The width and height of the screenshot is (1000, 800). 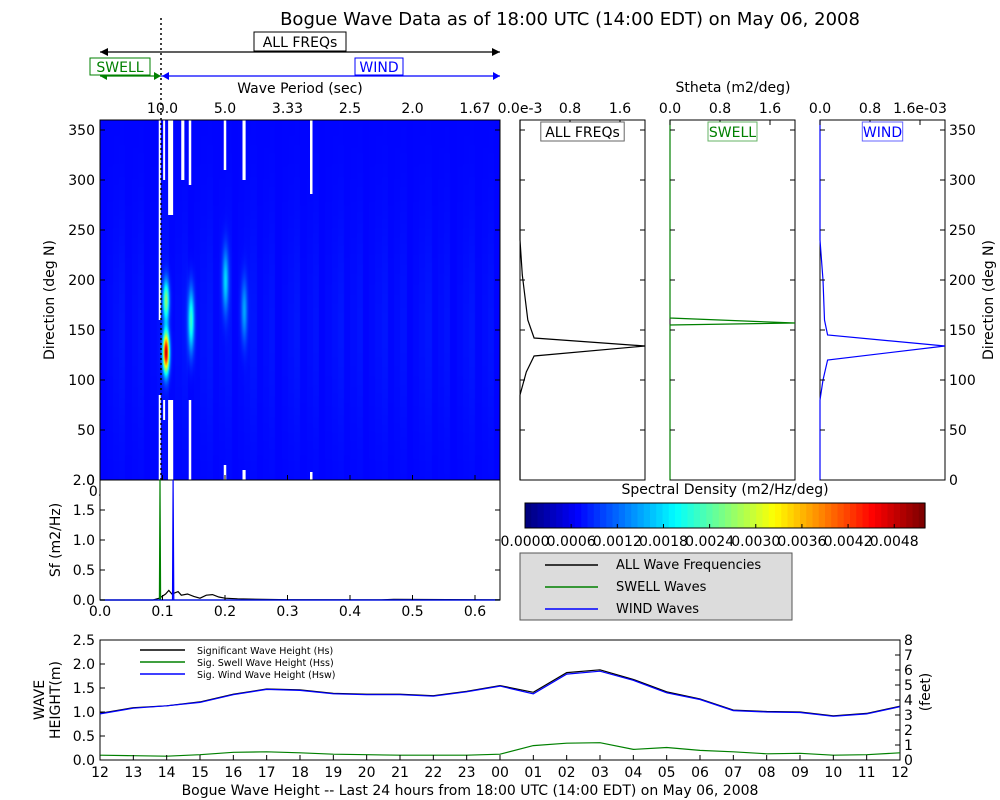 I want to click on stheta-tick-label: 1.6e-03, so click(x=920, y=109).